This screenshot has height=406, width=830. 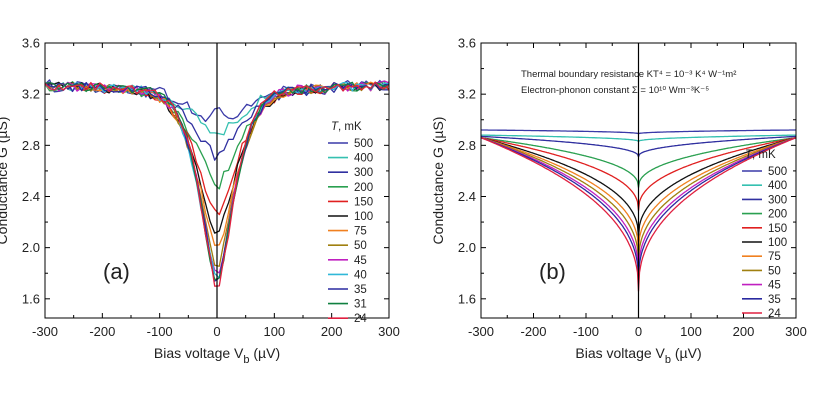 What do you see at coordinates (360, 305) in the screenshot?
I see `legend-label-31: 31` at bounding box center [360, 305].